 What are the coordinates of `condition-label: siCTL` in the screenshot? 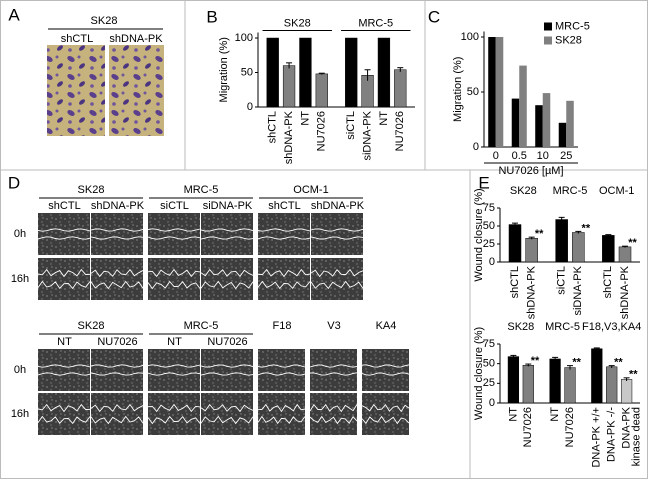 It's located at (174, 206).